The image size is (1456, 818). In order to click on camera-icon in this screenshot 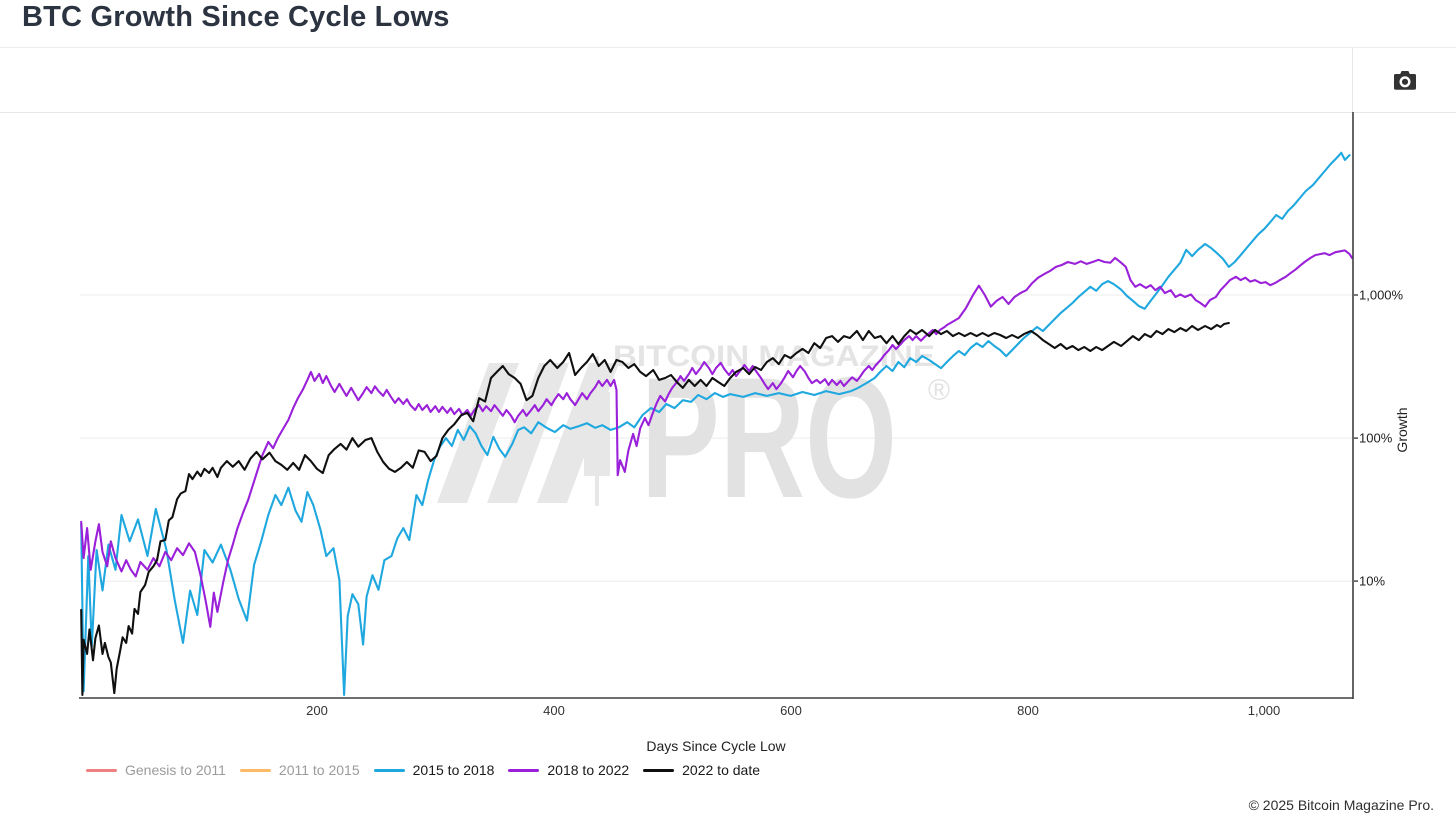, I will do `click(1404, 80)`.